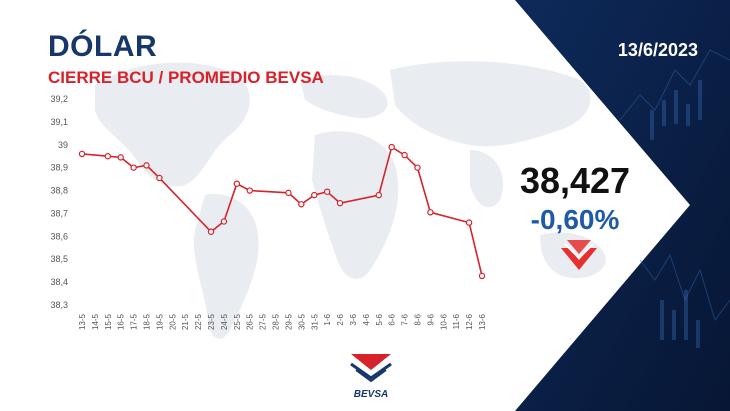 The image size is (730, 411). Describe the element at coordinates (59, 191) in the screenshot. I see `y-tick-label: 38,8` at that location.